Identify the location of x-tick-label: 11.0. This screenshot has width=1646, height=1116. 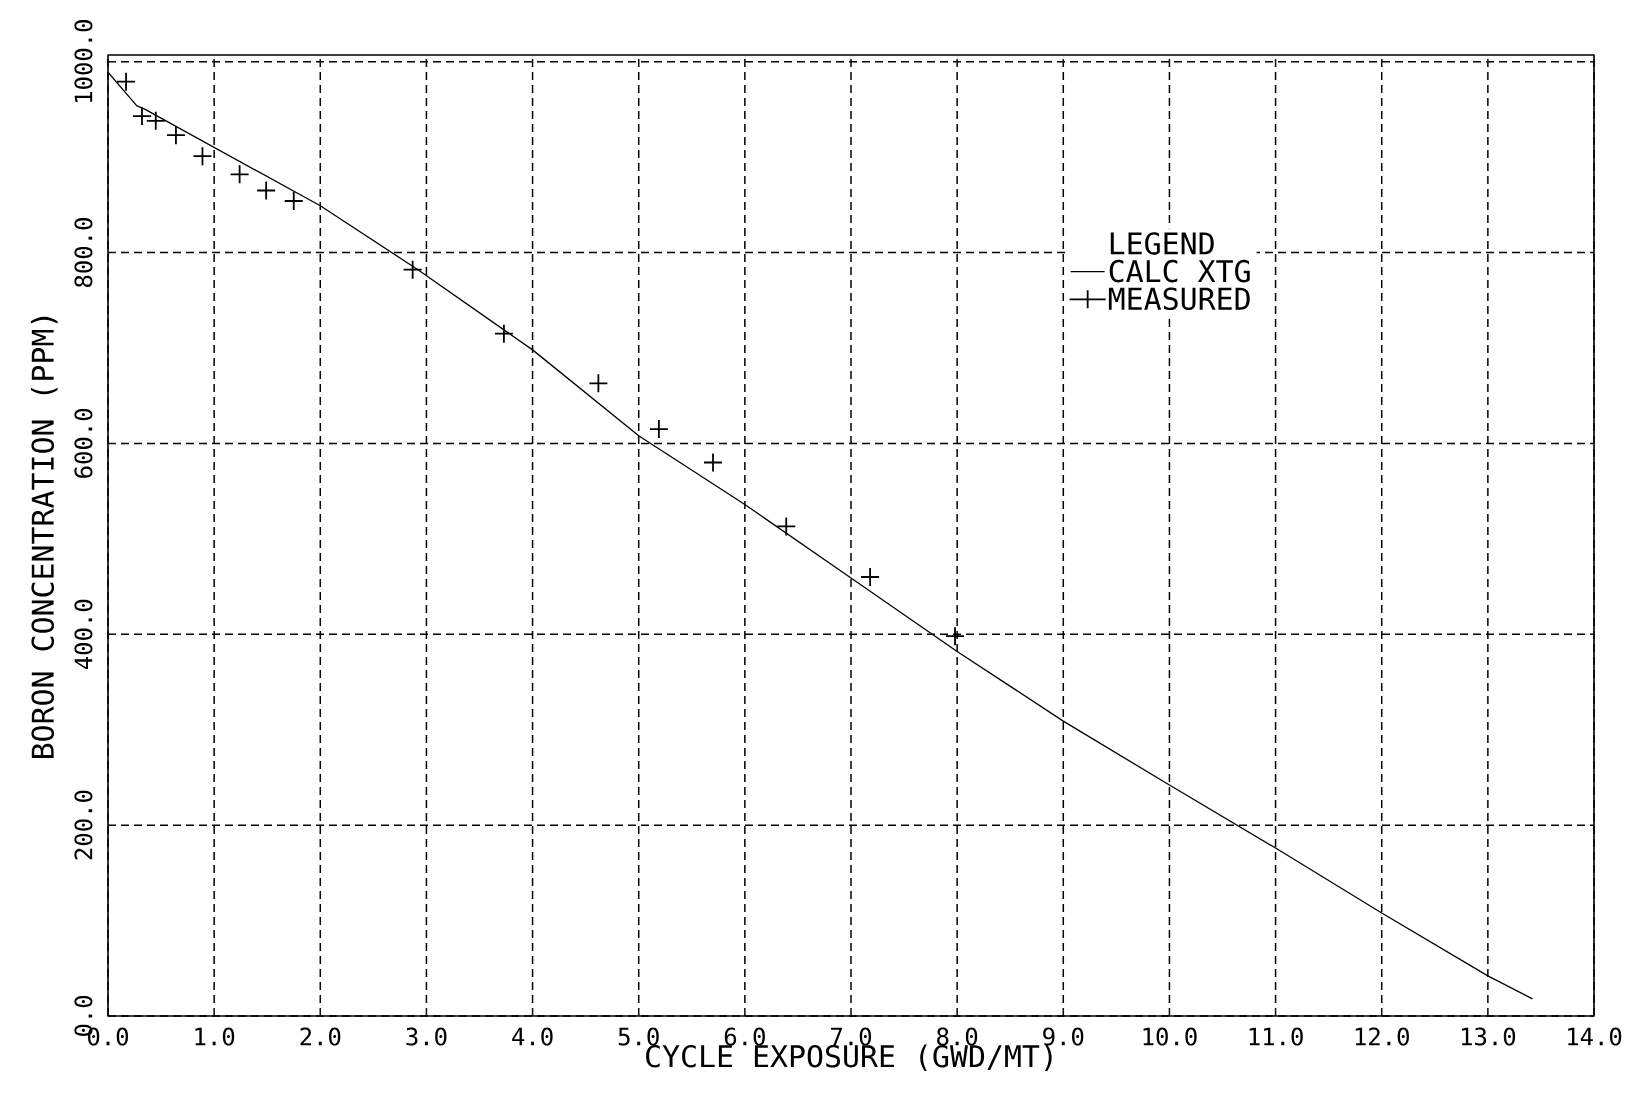
(1276, 1036).